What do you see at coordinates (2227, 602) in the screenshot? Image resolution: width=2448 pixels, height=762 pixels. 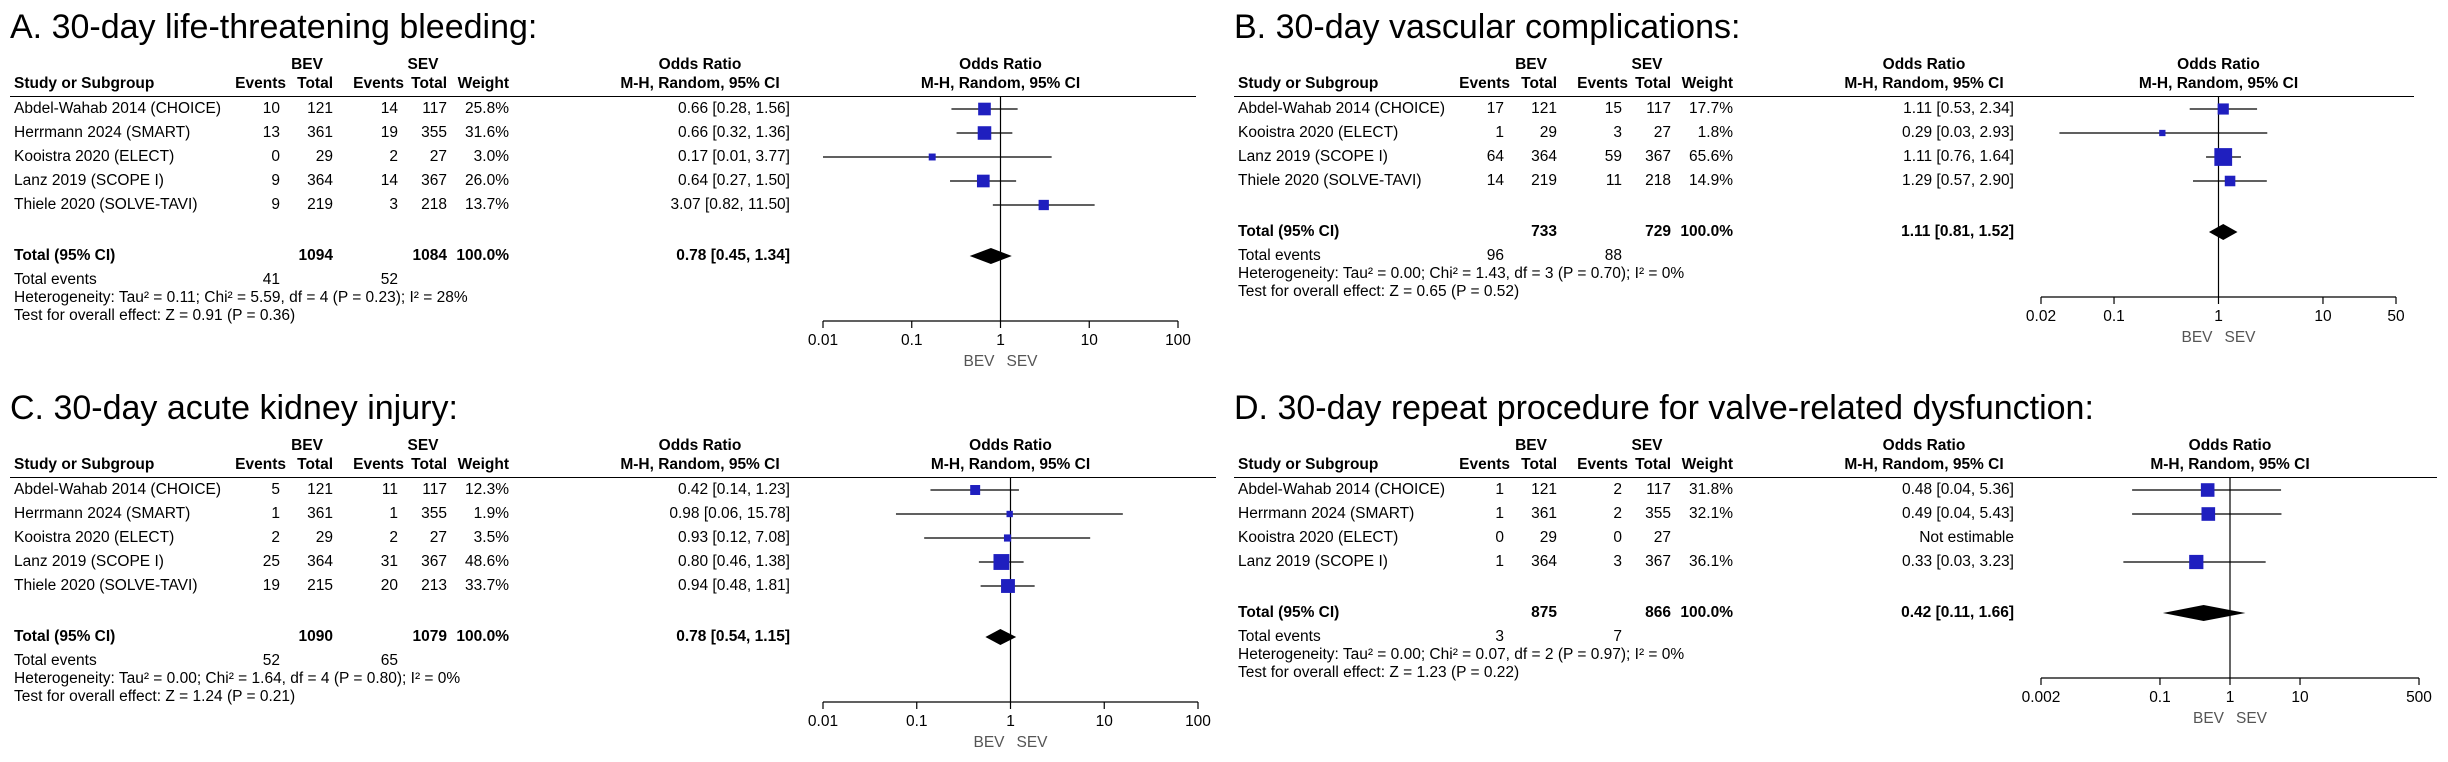 I see `forest-plot: 0.002 0.1 1 10 500 BEV SEV` at bounding box center [2227, 602].